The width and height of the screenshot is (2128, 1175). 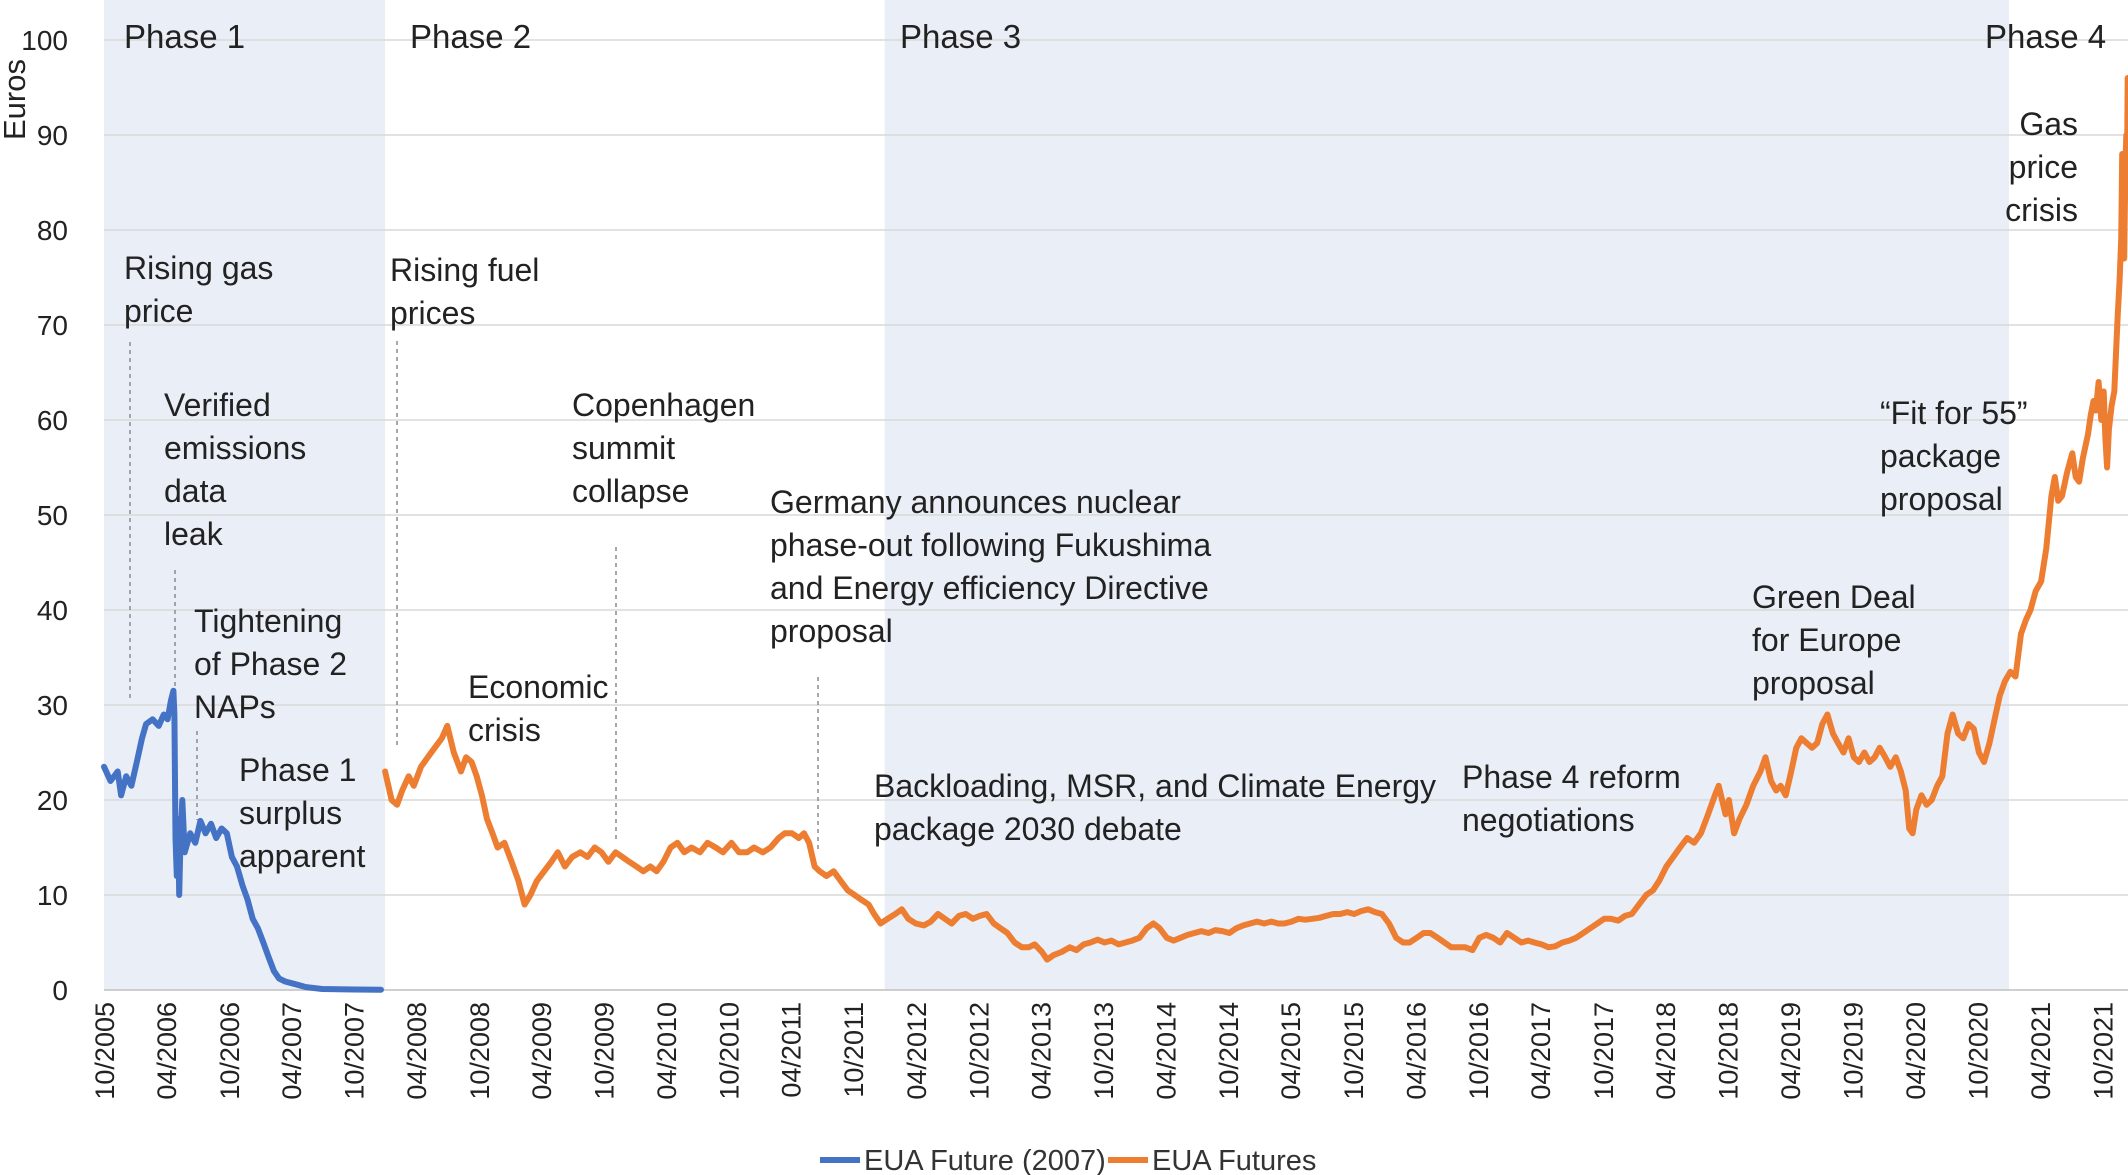 What do you see at coordinates (44, 40) in the screenshot?
I see `y-tick-label: 100` at bounding box center [44, 40].